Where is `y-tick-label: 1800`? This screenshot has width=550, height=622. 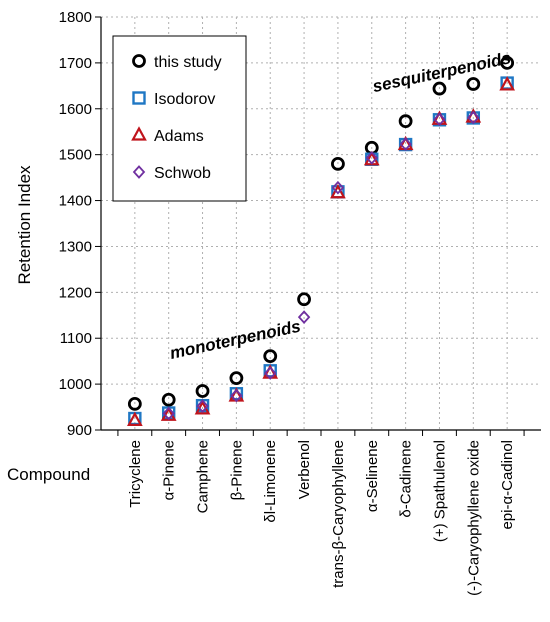
y-tick-label: 1800 is located at coordinates (75, 17).